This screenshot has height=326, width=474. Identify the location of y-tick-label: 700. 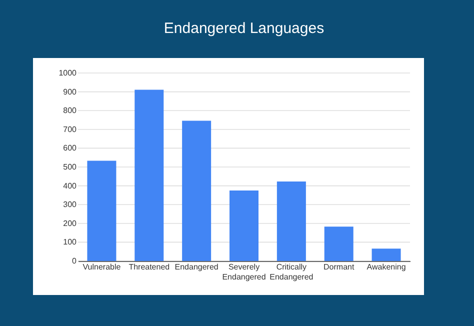
(70, 129).